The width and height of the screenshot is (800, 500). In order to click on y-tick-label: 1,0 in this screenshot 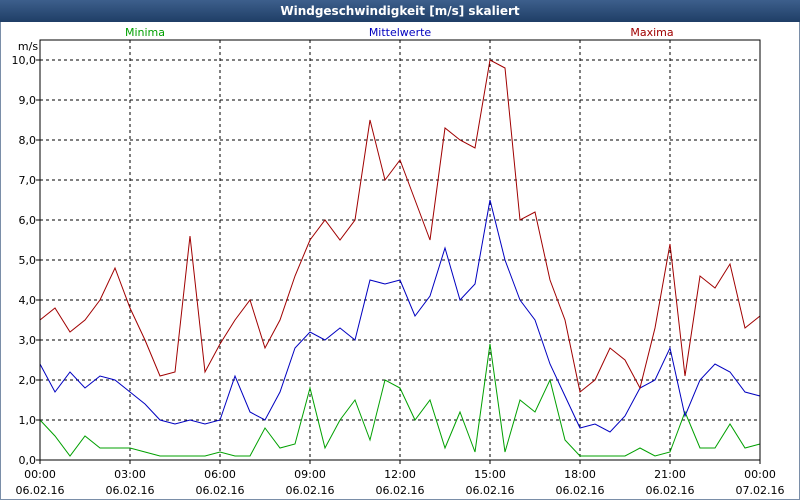, I will do `click(28, 420)`.